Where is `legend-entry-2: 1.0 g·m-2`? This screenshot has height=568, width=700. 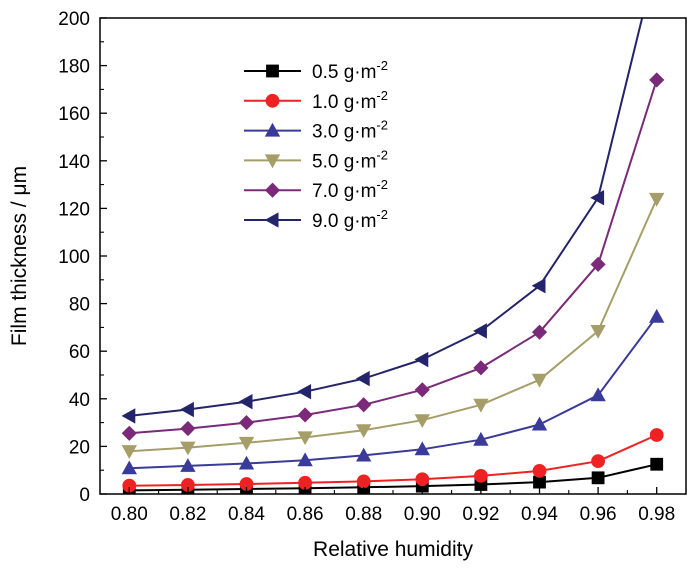
legend-entry-2: 1.0 g·m-2 is located at coordinates (316, 100).